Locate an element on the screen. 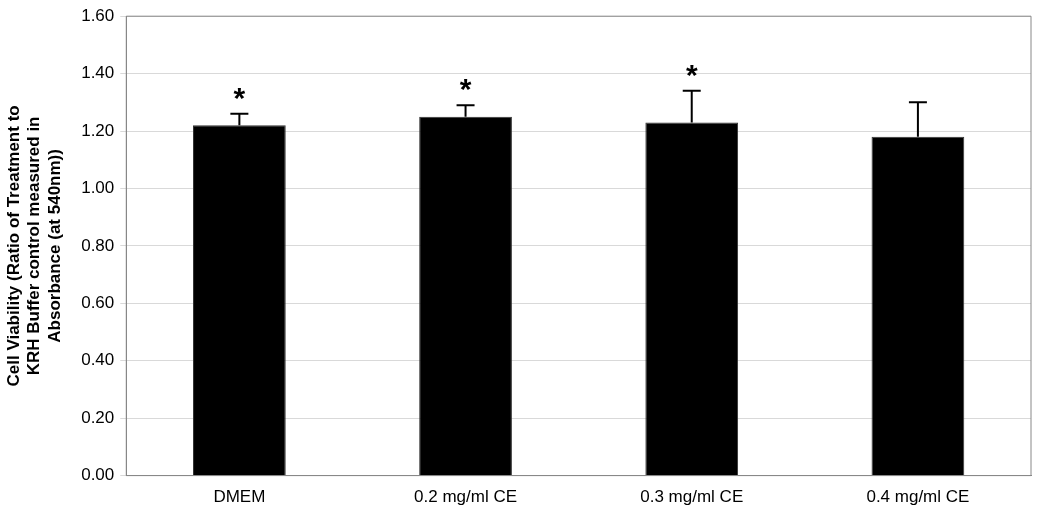 The image size is (1051, 520). y-tick-label: 0.40 is located at coordinates (98, 360).